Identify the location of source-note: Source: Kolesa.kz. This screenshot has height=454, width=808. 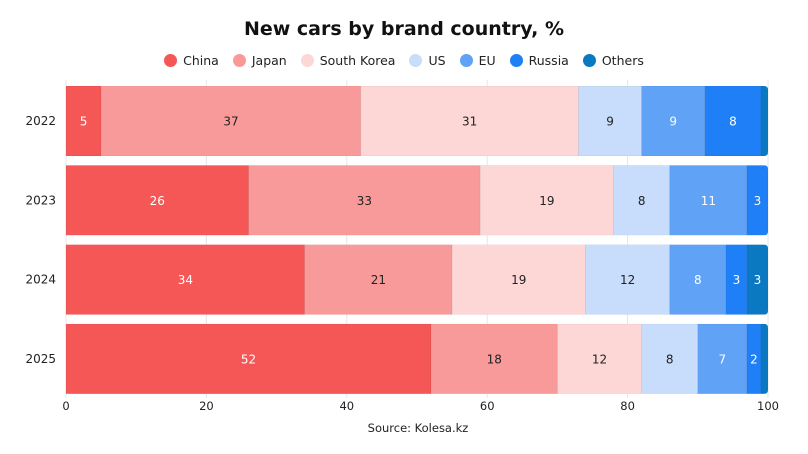
(418, 428).